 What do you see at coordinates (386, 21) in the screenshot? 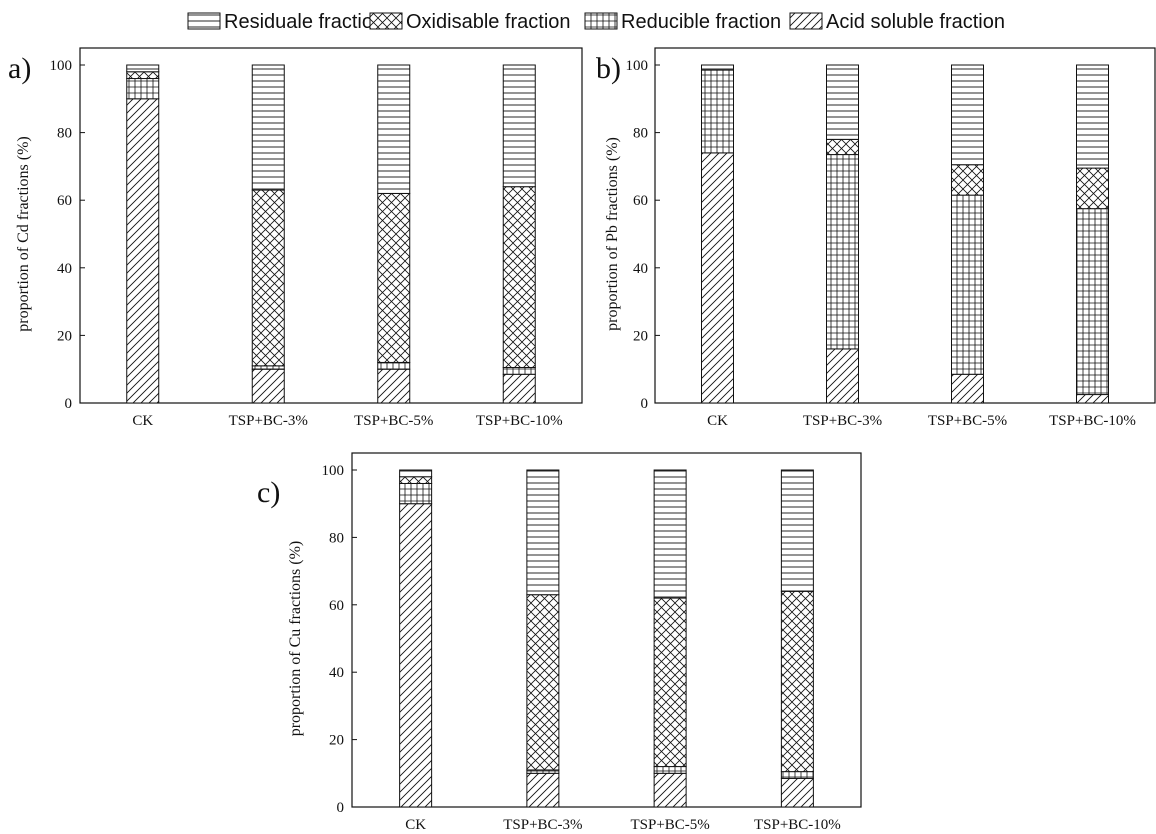
I see `legend-swatch-oxidisable` at bounding box center [386, 21].